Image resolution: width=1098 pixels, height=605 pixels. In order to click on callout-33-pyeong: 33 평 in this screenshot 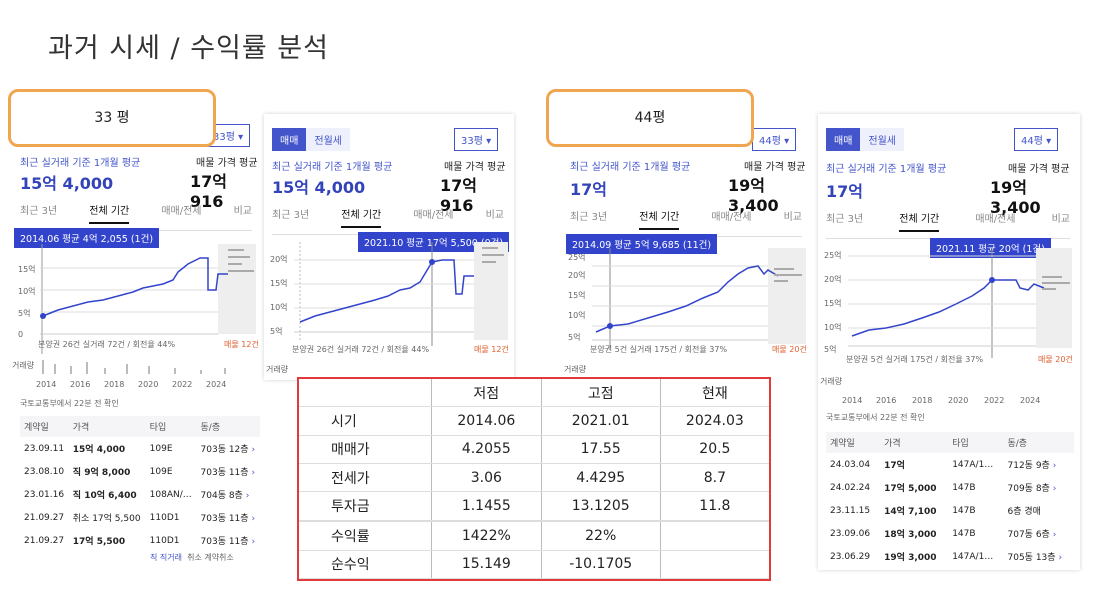, I will do `click(112, 118)`.